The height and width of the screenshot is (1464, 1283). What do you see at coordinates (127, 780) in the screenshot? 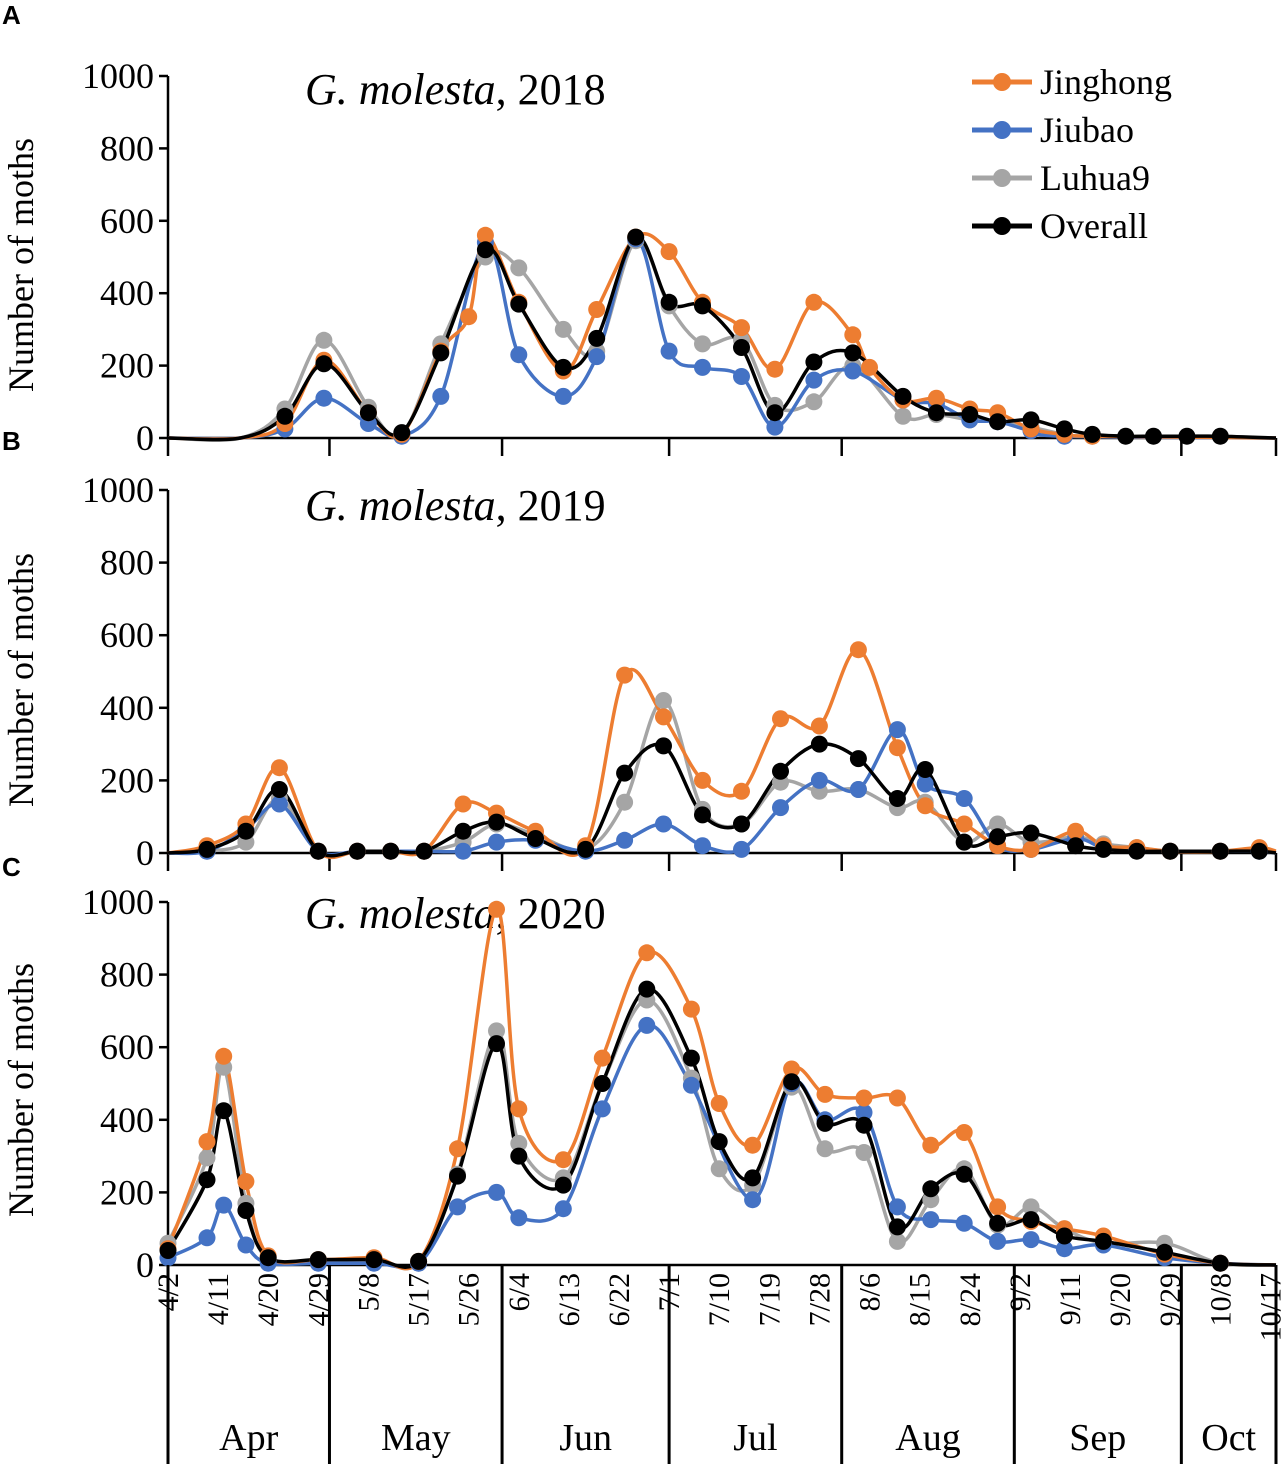
I see `y-tick-label-b: 200` at bounding box center [127, 780].